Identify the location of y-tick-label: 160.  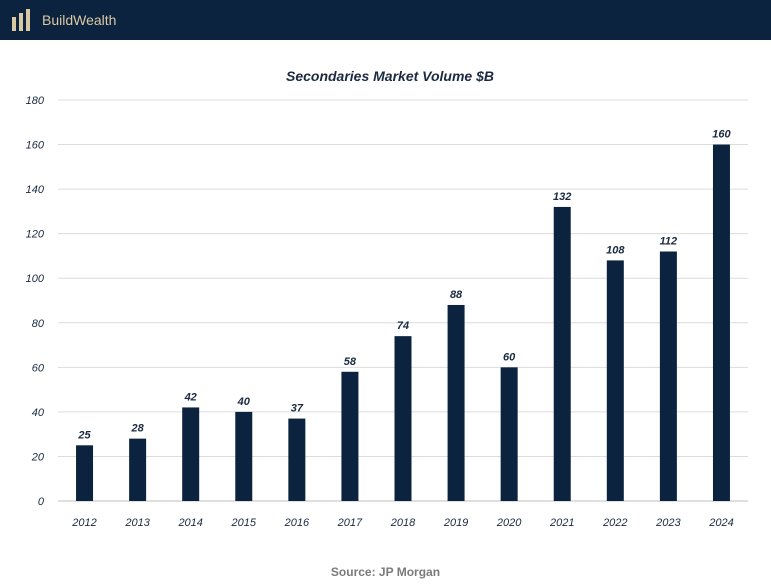
(35, 146).